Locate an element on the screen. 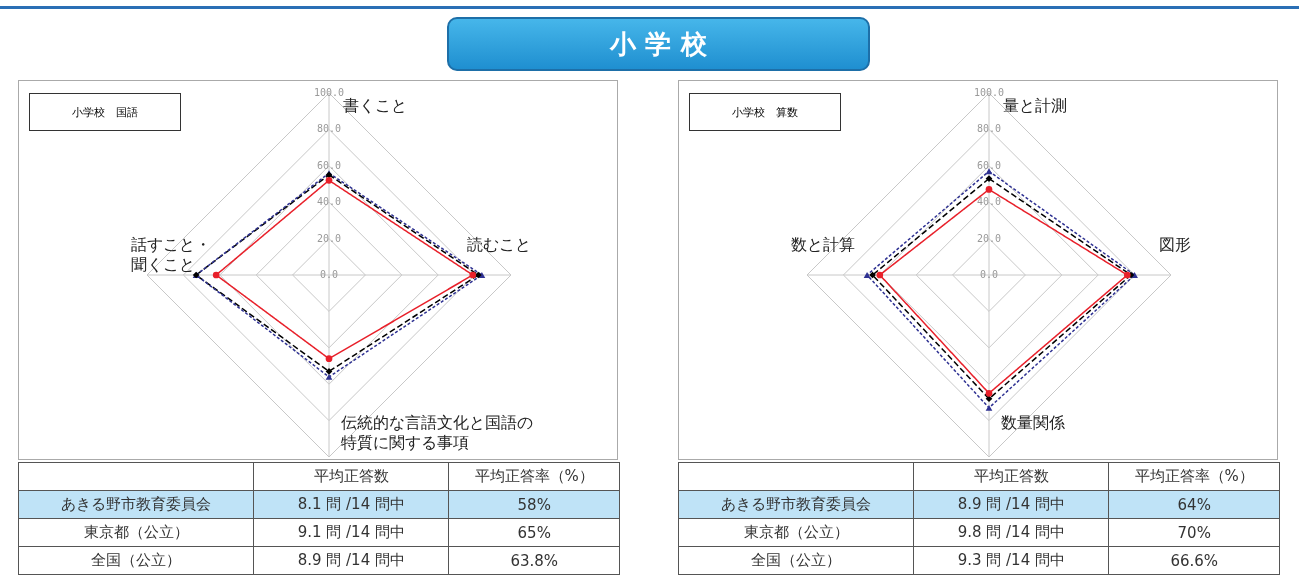  text: 58% is located at coordinates (534, 504).